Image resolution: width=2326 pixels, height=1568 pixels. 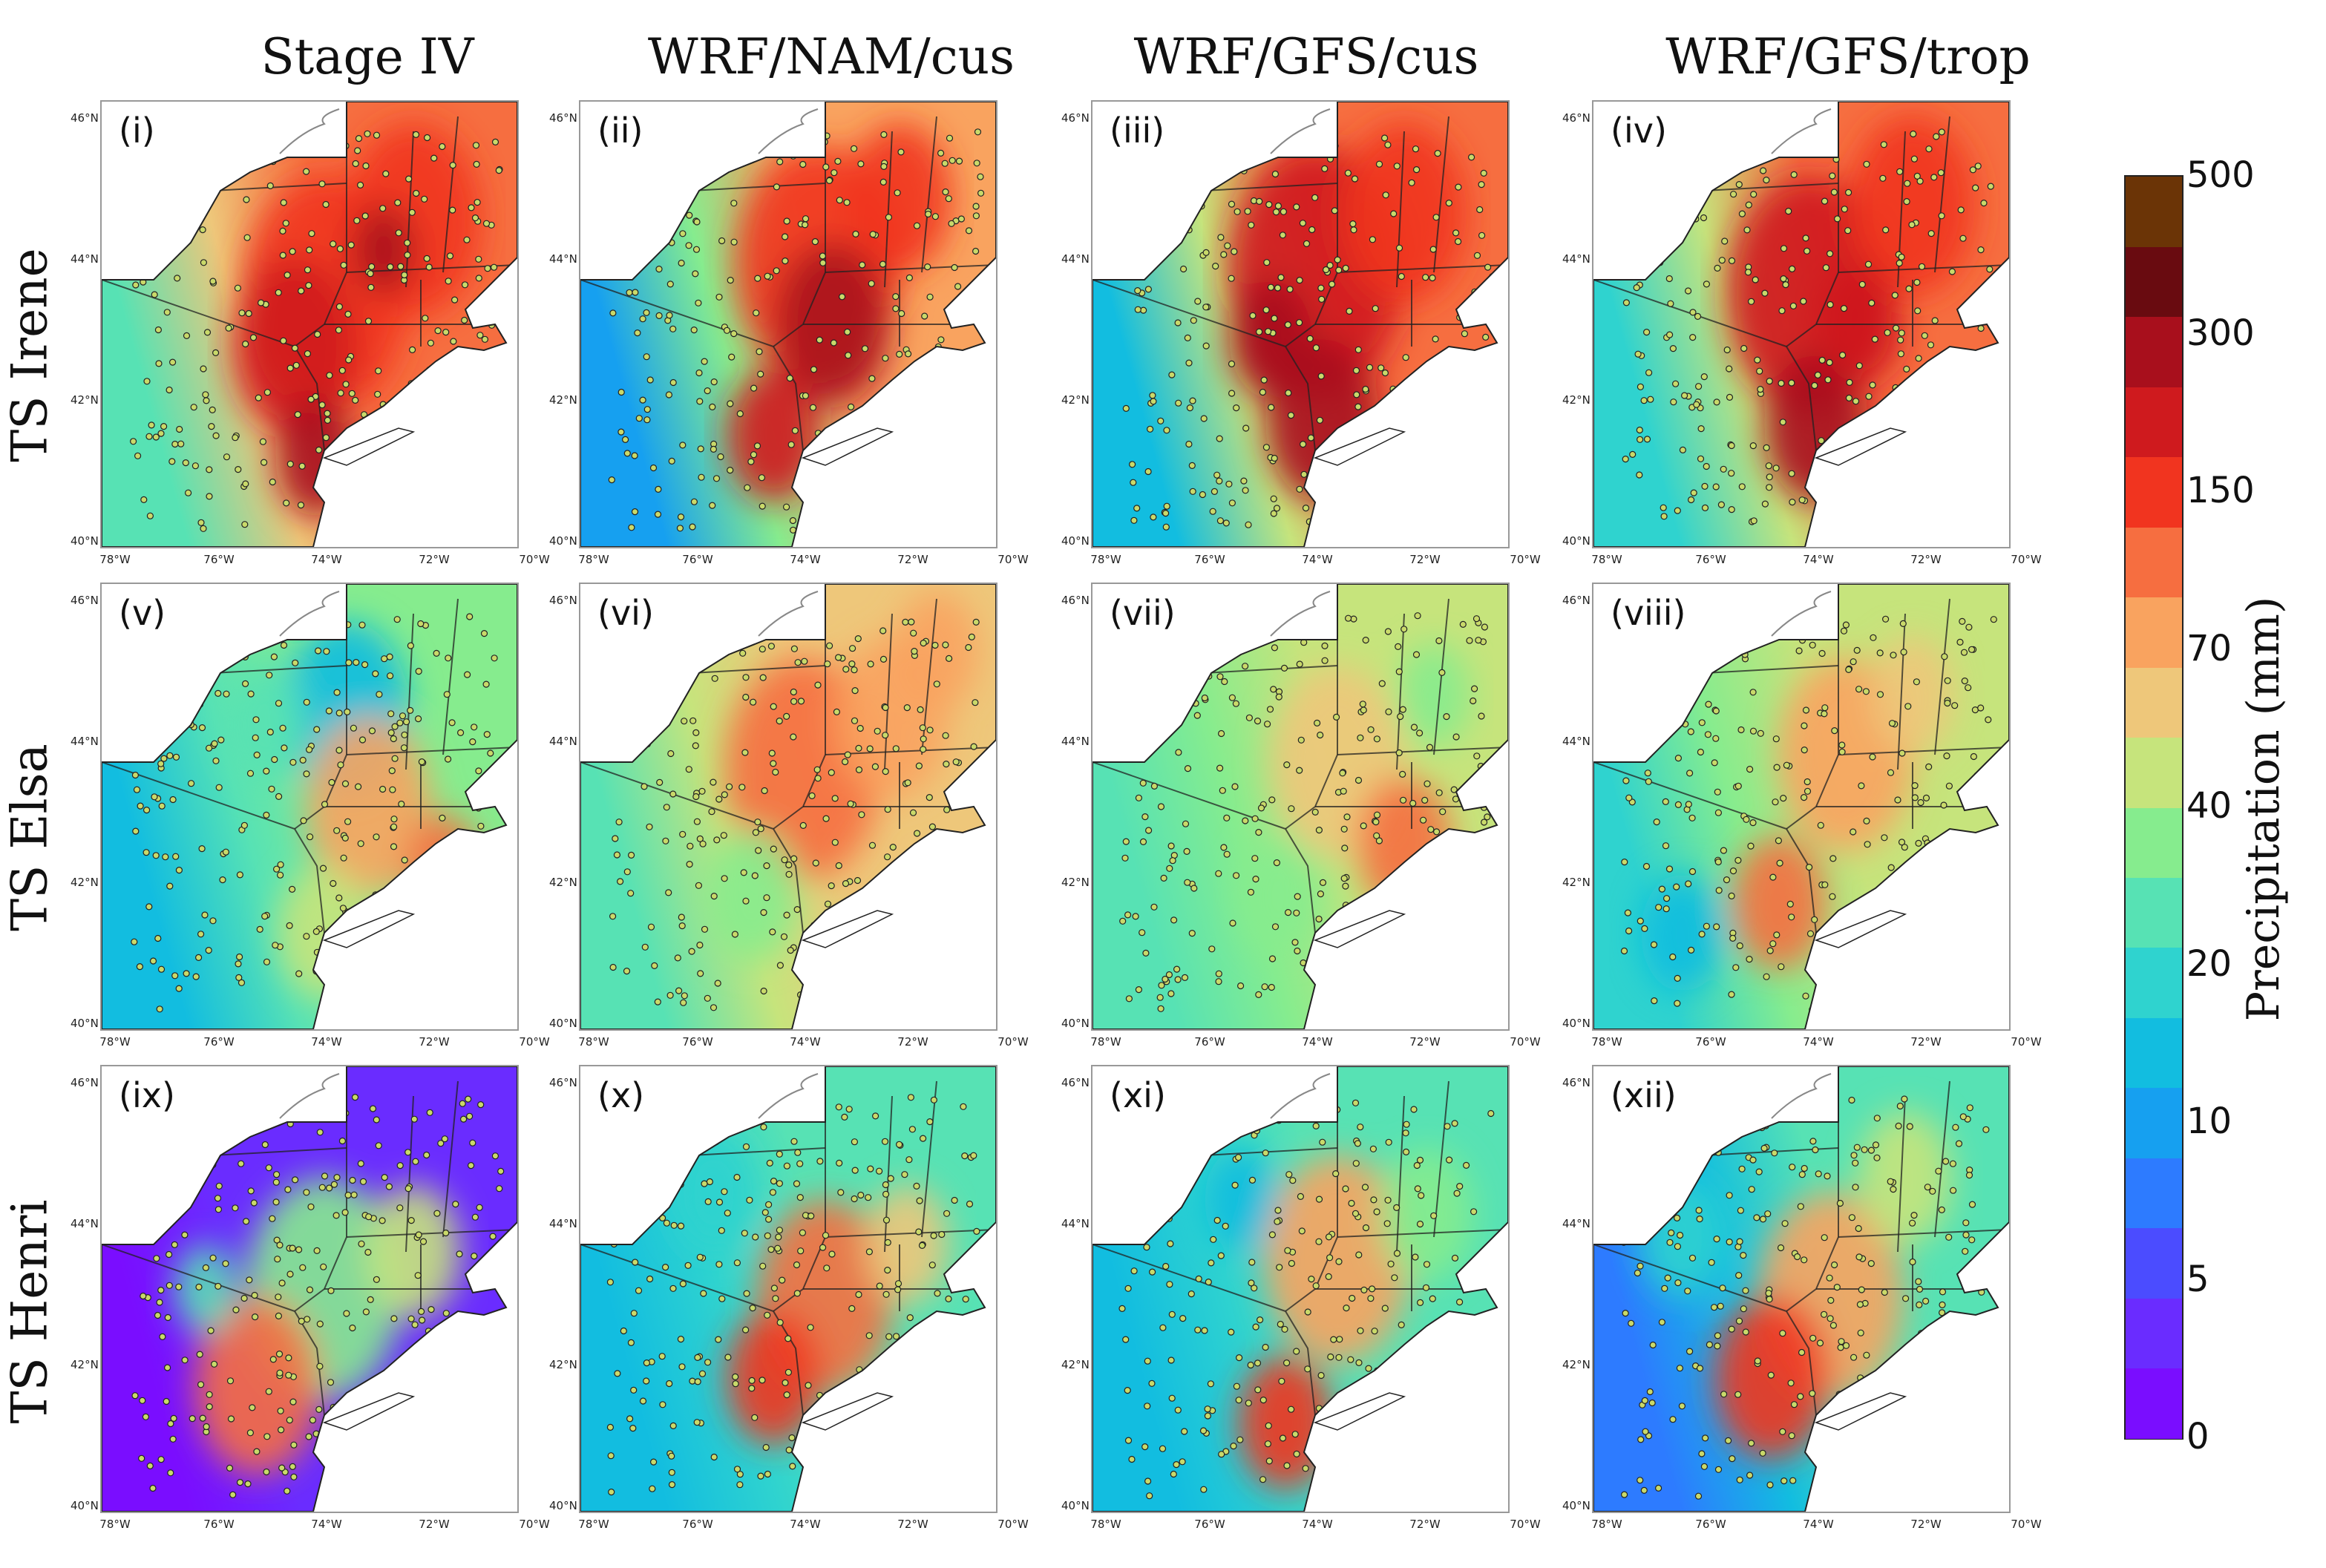 What do you see at coordinates (2264, 809) in the screenshot?
I see `colorbar-title: Precipitation (mm)` at bounding box center [2264, 809].